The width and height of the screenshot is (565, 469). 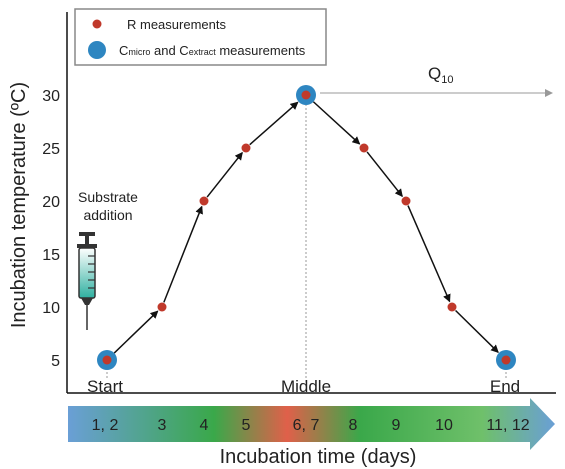 I want to click on time-arrow-labels: 1, 2 3 4 5 6, 7 8 9 10 11, 12, so click(x=311, y=425).